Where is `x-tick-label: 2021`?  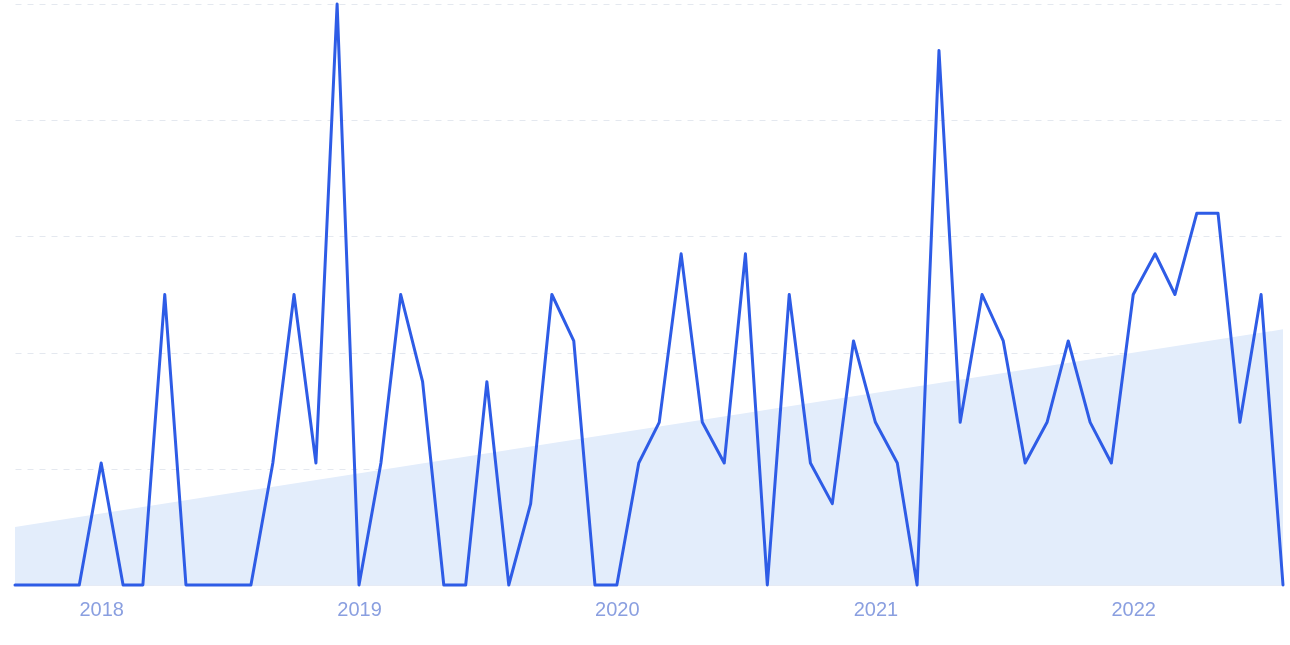
x-tick-label: 2021 is located at coordinates (876, 608).